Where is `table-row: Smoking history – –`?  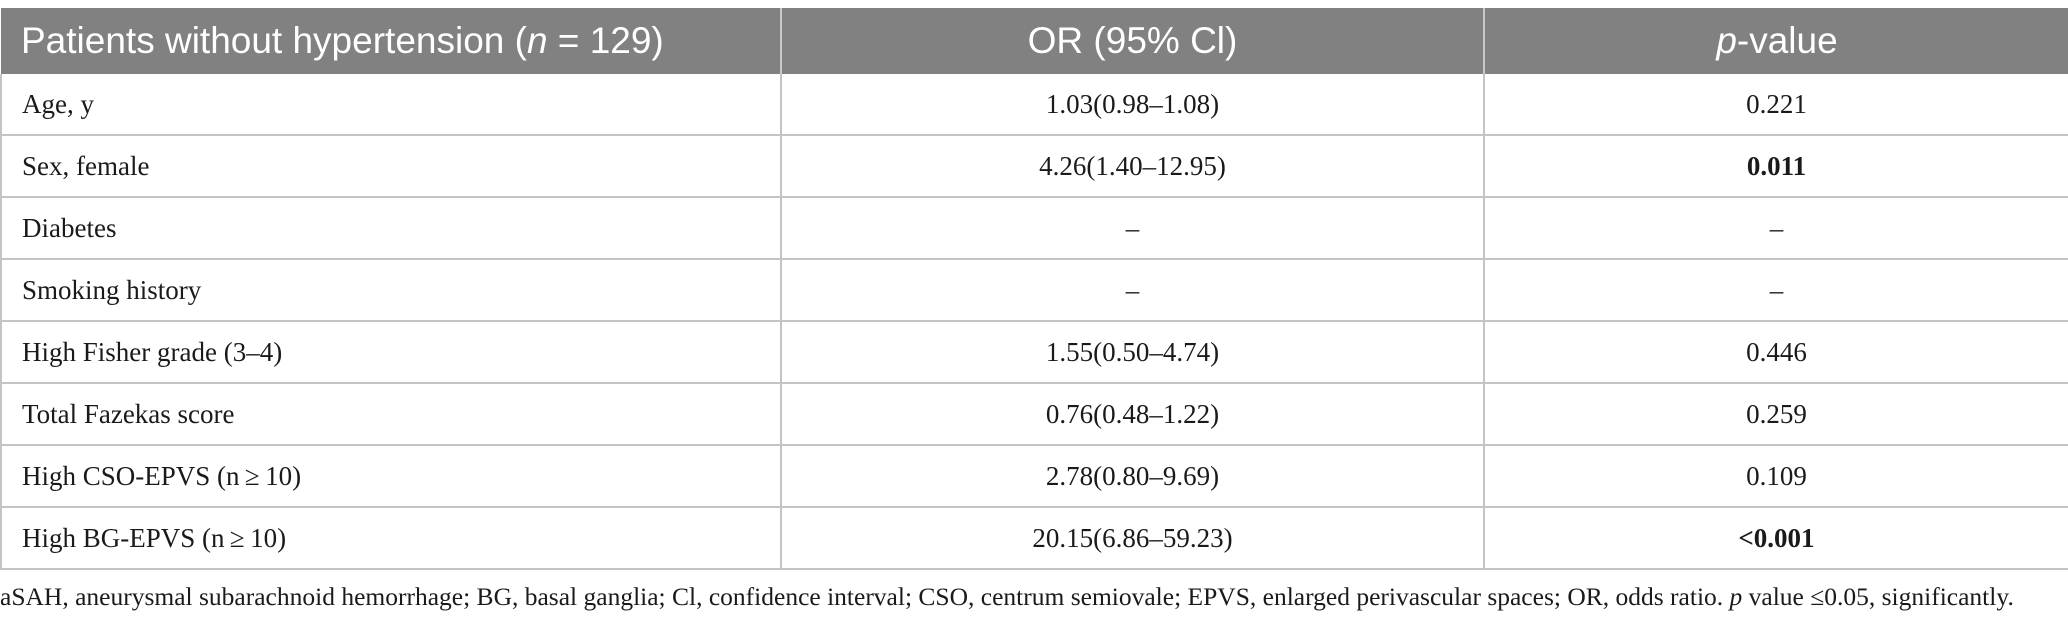 table-row: Smoking history – – is located at coordinates (1034, 290).